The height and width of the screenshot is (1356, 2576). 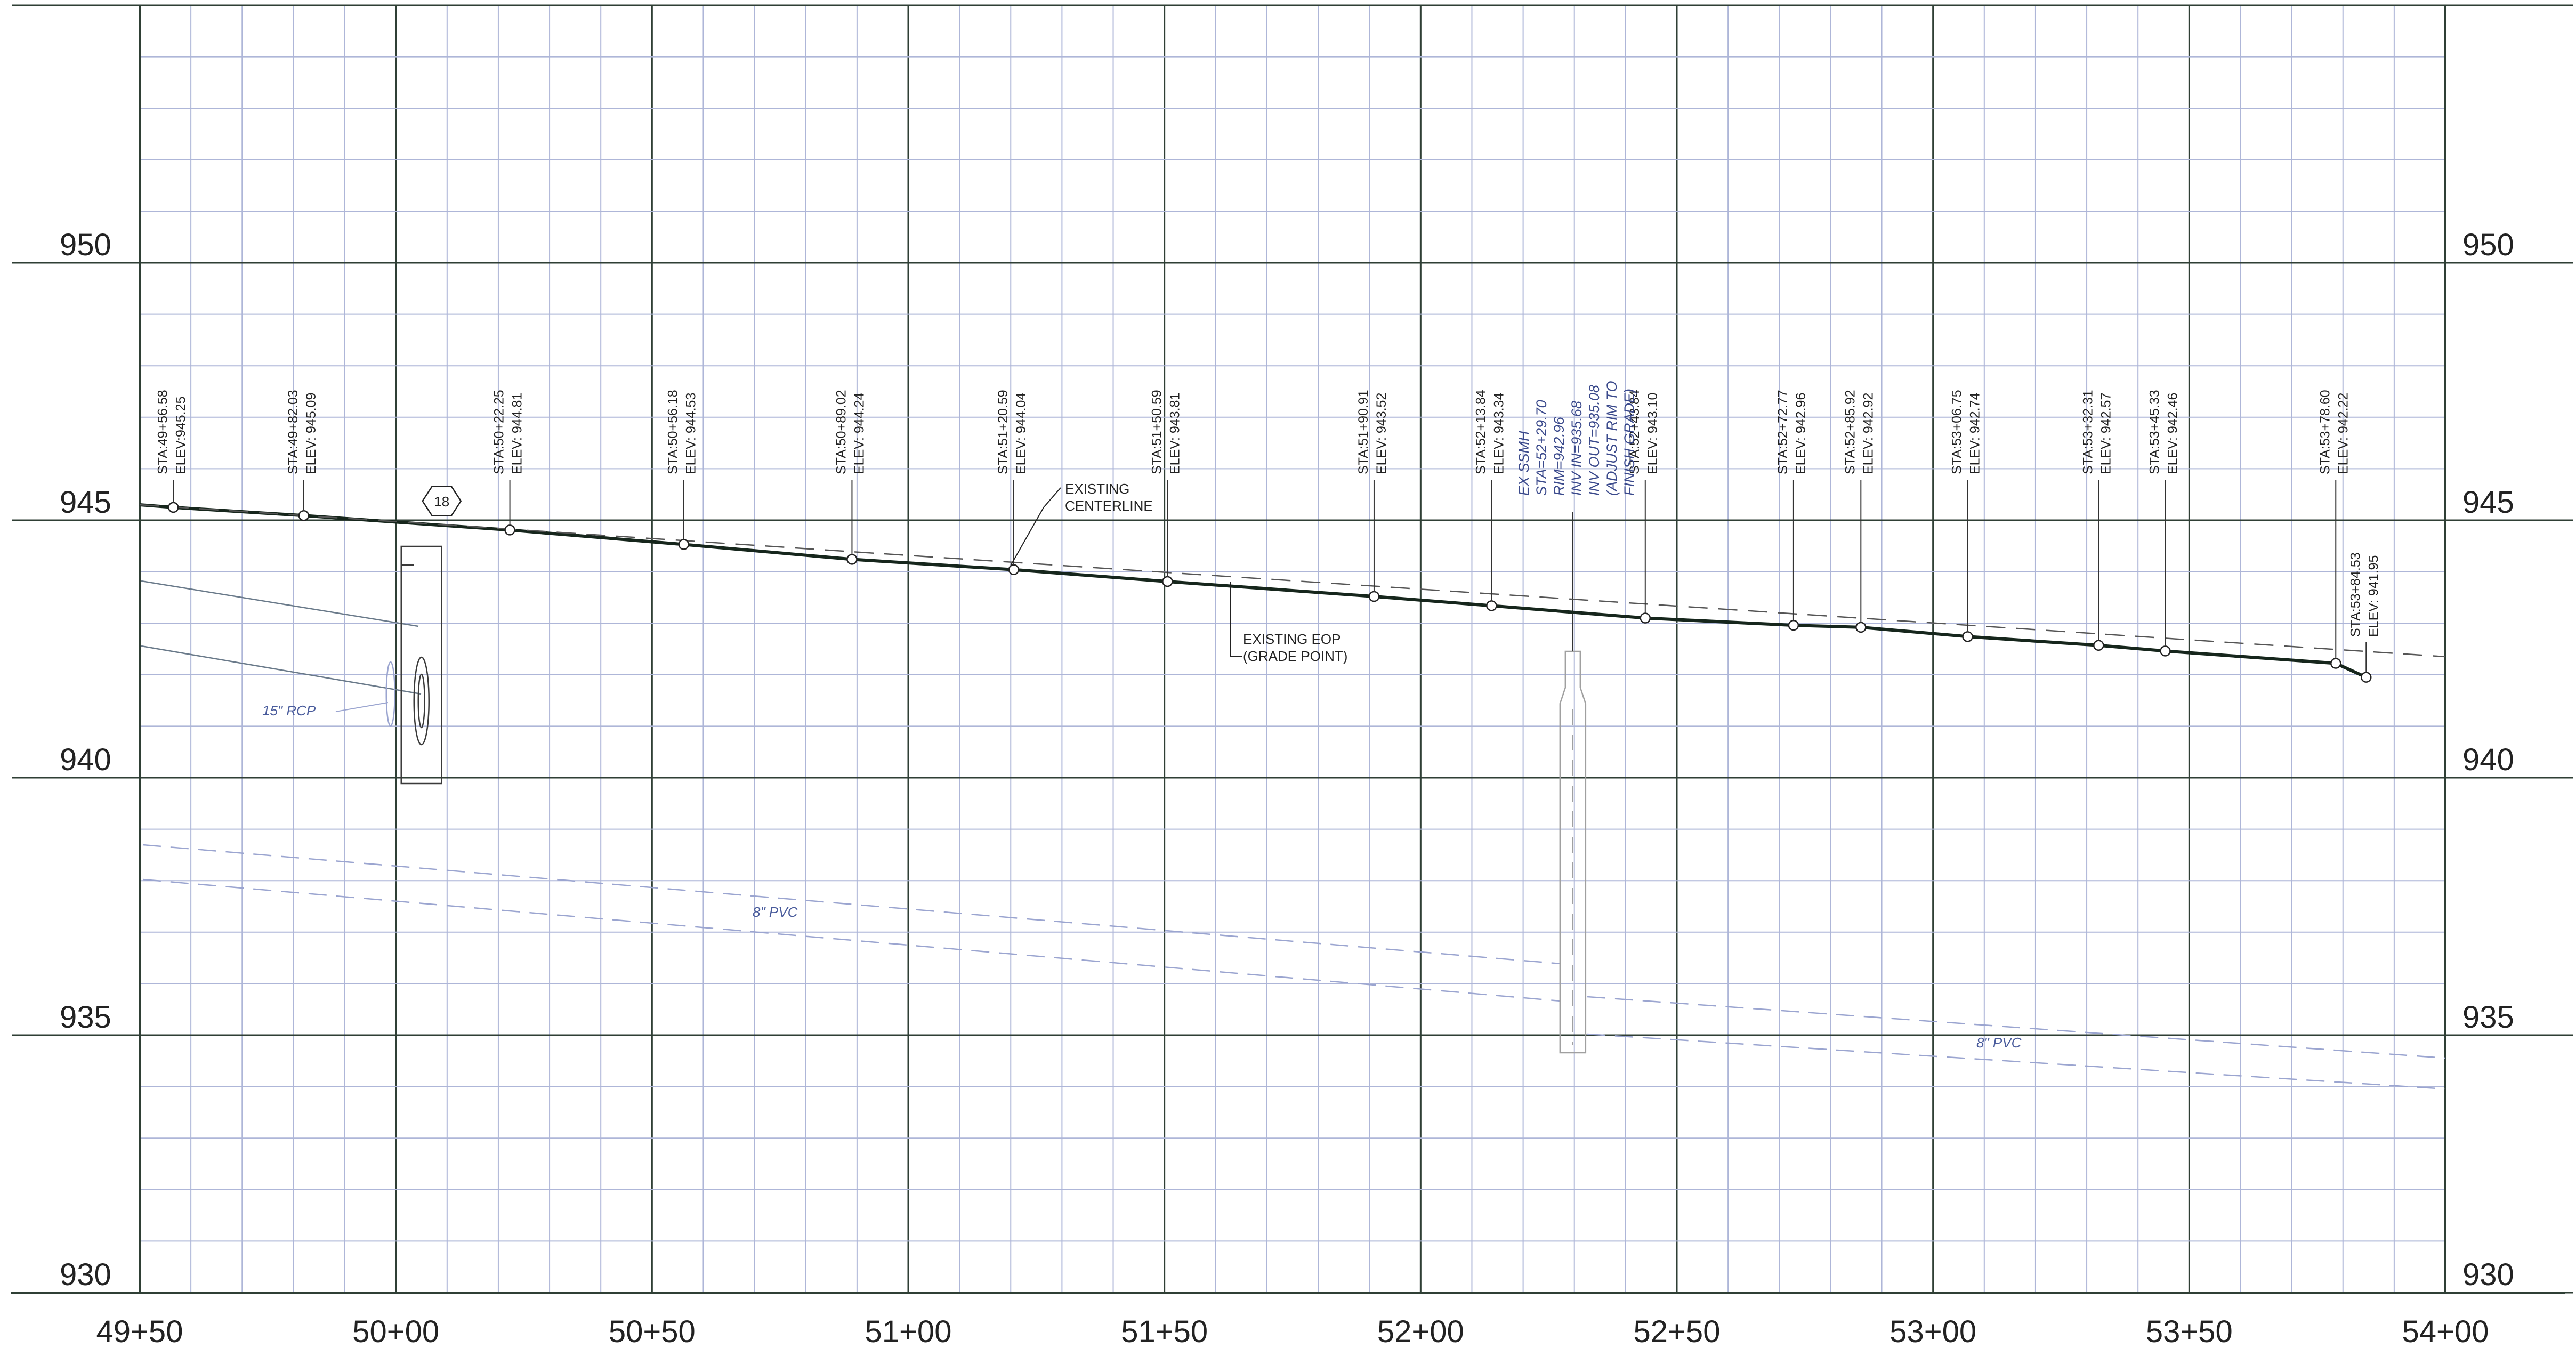 What do you see at coordinates (2105, 434) in the screenshot?
I see `elevation-value: ELEV: 942.57` at bounding box center [2105, 434].